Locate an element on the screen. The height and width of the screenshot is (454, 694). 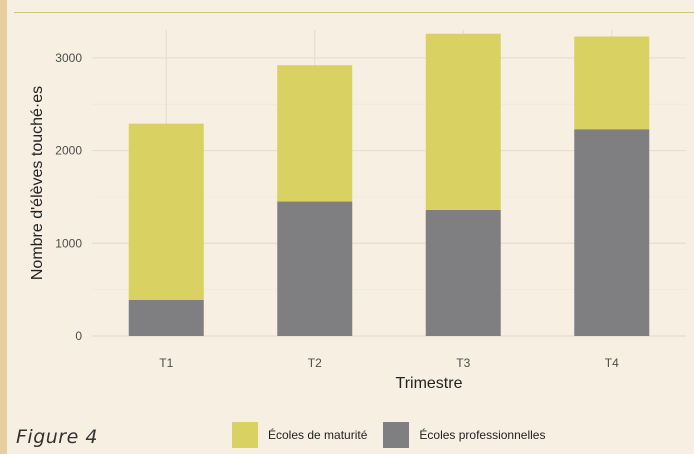
legend-item-maturite: Écoles de maturité is located at coordinates (299, 435).